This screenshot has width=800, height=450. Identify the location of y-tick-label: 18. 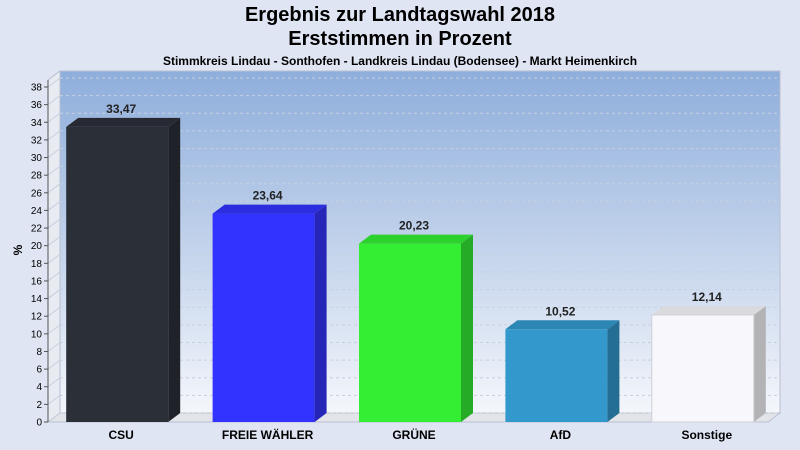
(37, 264).